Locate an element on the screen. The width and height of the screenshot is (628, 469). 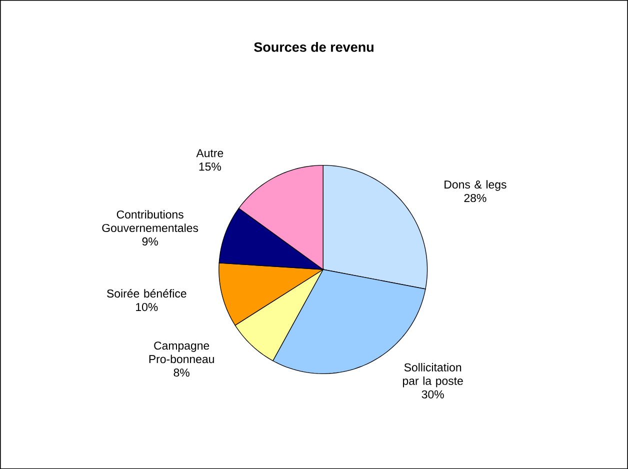
chart-title: Sources de revenu is located at coordinates (314, 47).